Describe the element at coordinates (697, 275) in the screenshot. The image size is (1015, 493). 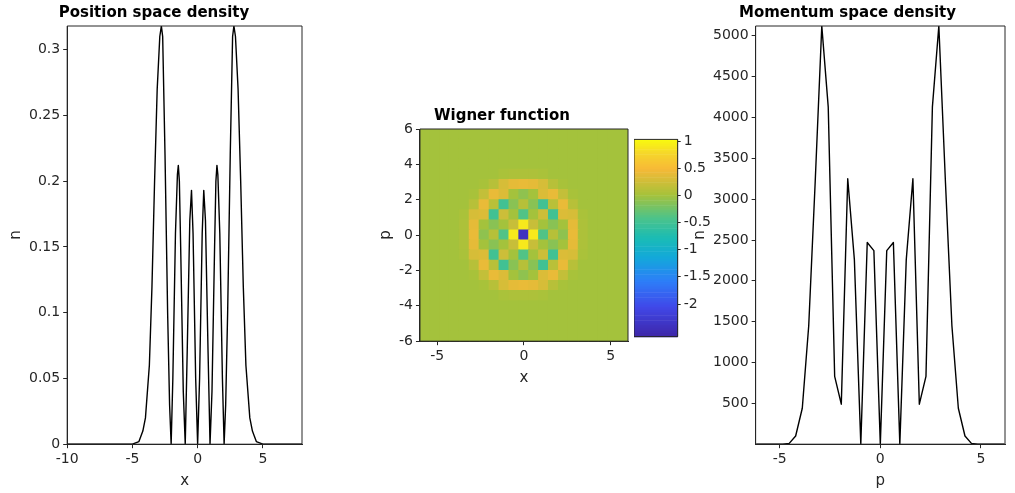
I see `color-bar-label: -1.5` at that location.